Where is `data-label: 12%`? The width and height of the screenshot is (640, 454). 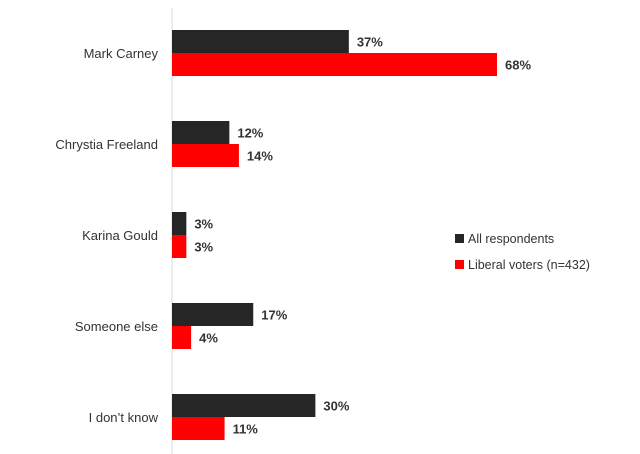
data-label: 12% is located at coordinates (250, 133).